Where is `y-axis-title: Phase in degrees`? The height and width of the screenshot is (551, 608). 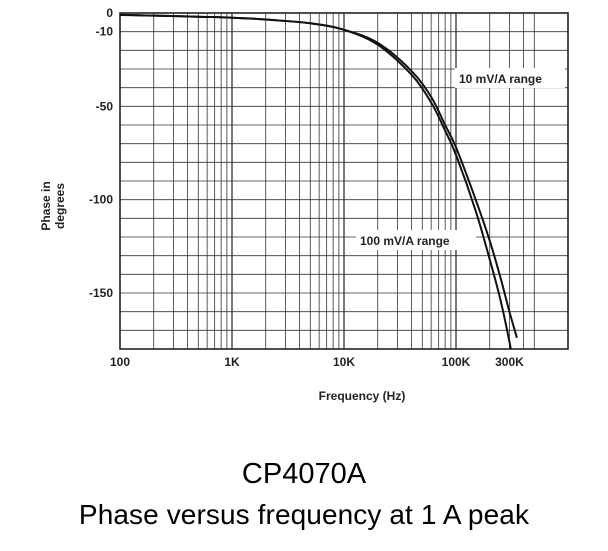 y-axis-title: Phase in degrees is located at coordinates (53, 205).